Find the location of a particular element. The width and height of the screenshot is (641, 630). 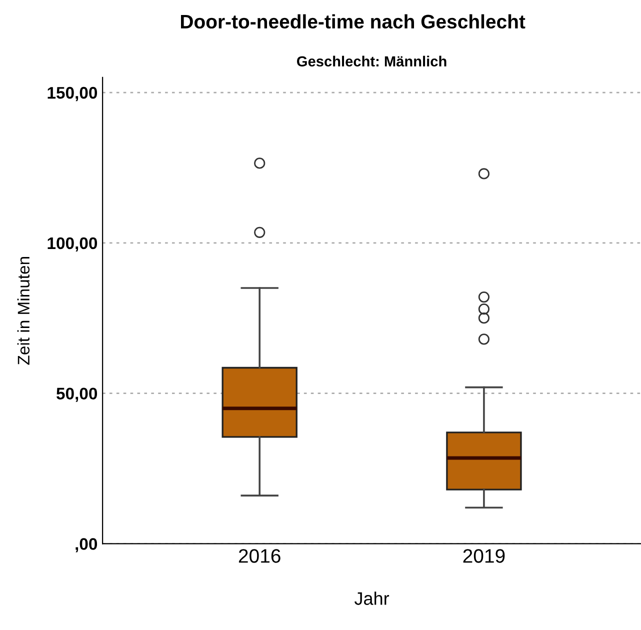

y-tick-label: 100,00 is located at coordinates (73, 244).